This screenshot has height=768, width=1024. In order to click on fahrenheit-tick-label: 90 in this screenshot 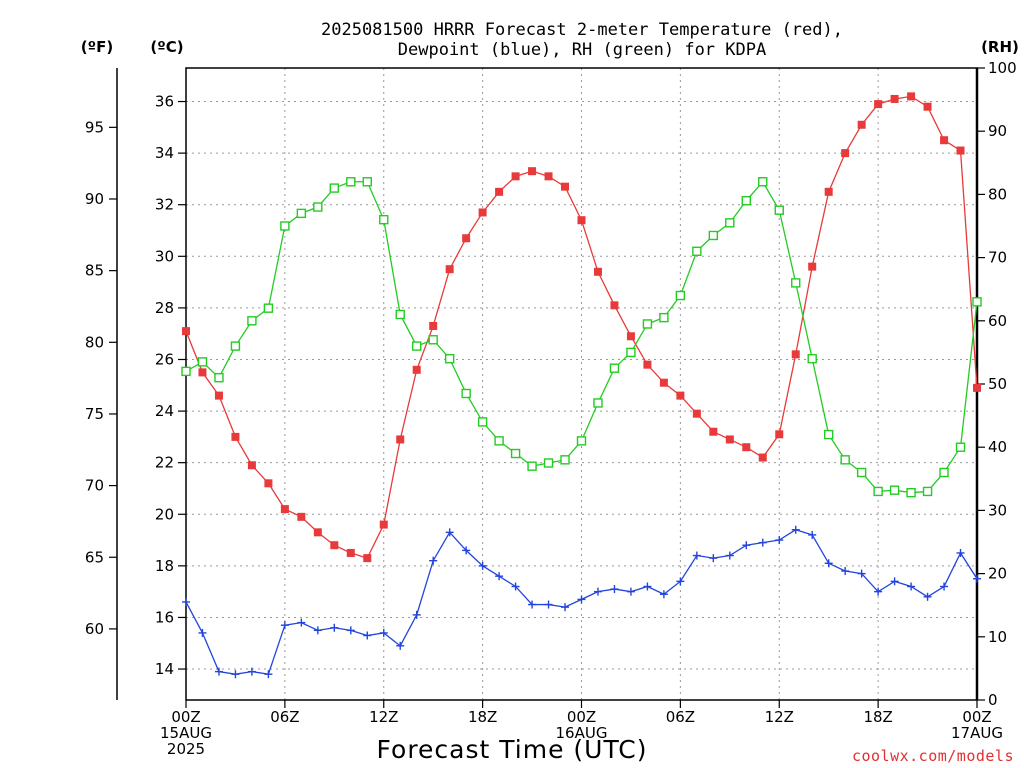, I will do `click(94, 199)`.